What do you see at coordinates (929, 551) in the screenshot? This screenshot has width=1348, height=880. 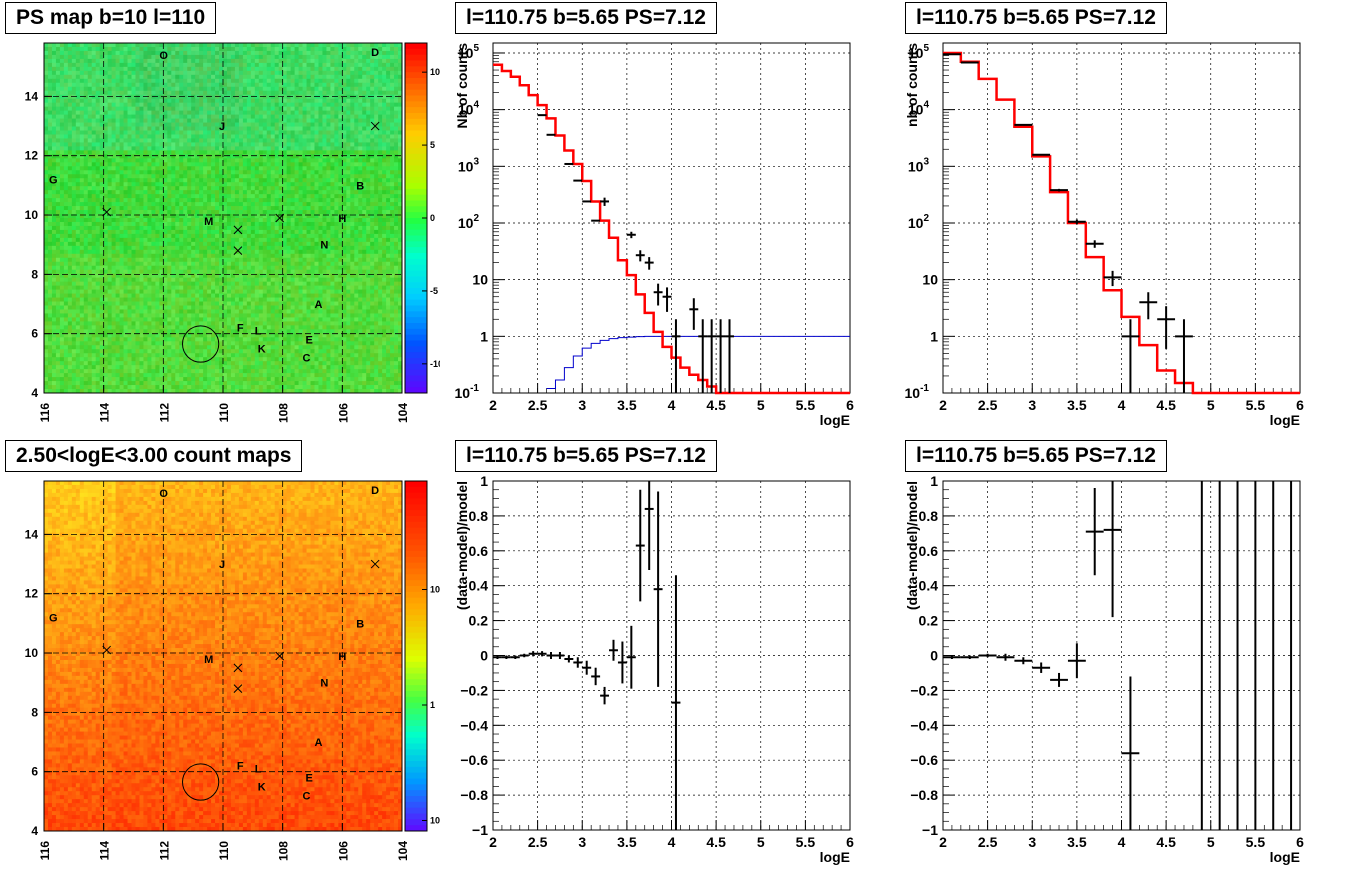 I see `y-tick-label: 0.6` at bounding box center [929, 551].